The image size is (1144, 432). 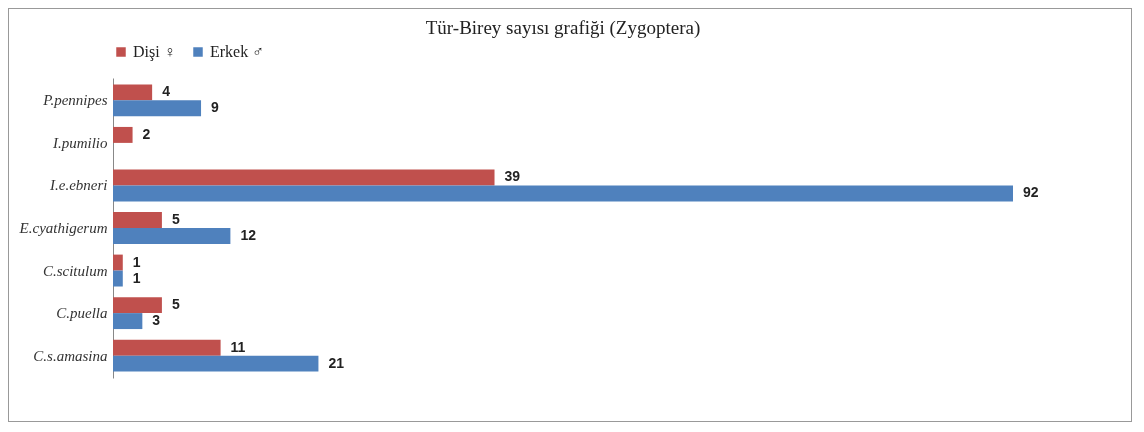 What do you see at coordinates (512, 176) in the screenshot?
I see `data-label: 39` at bounding box center [512, 176].